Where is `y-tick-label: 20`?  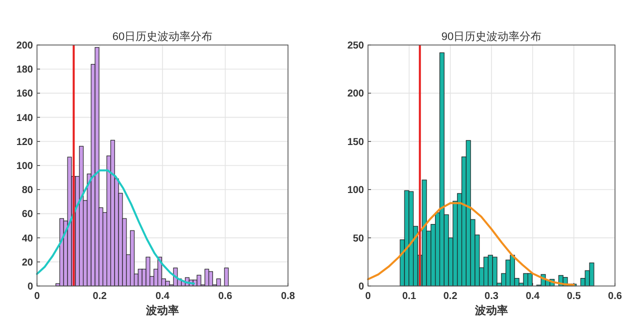 y-tick-label: 20 is located at coordinates (28, 262).